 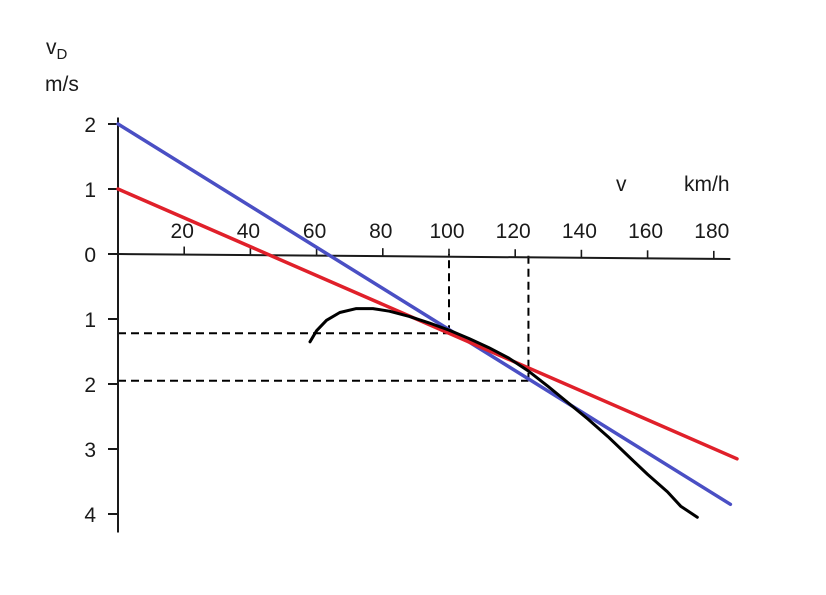 What do you see at coordinates (513, 231) in the screenshot?
I see `x-tick-label: 120` at bounding box center [513, 231].